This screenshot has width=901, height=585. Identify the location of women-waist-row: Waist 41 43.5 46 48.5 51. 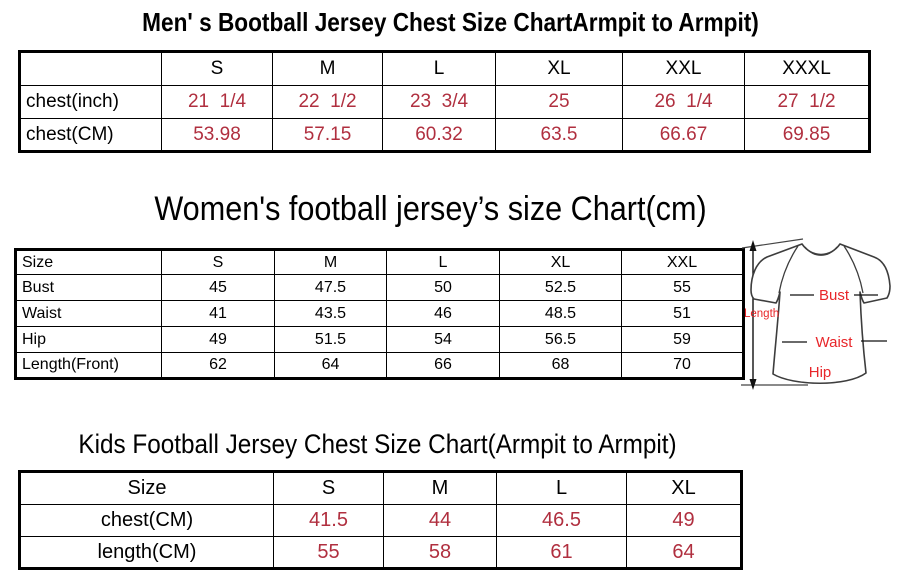
(379, 313).